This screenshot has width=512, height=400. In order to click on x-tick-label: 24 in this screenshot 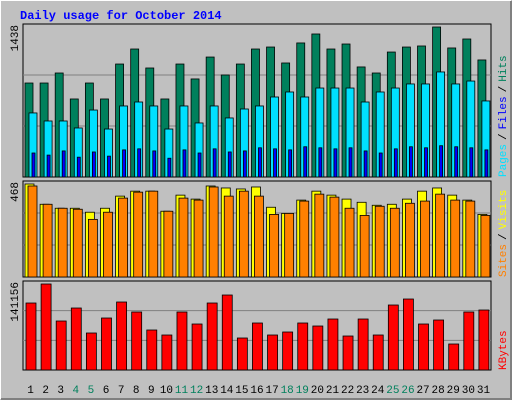, I will do `click(378, 391)`.